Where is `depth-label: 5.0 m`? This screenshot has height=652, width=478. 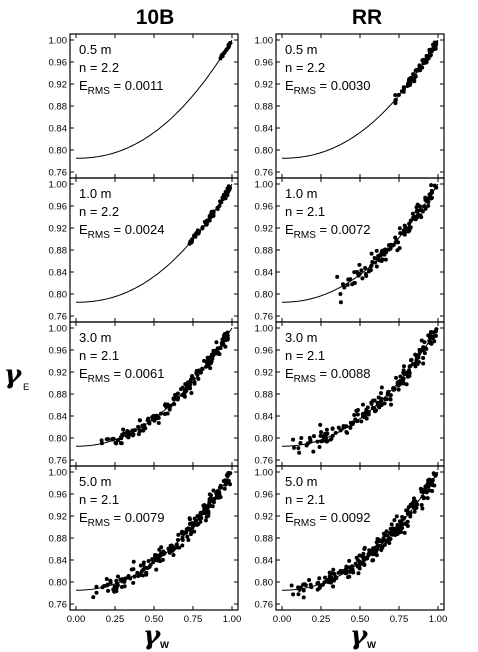 depth-label: 5.0 m is located at coordinates (301, 481).